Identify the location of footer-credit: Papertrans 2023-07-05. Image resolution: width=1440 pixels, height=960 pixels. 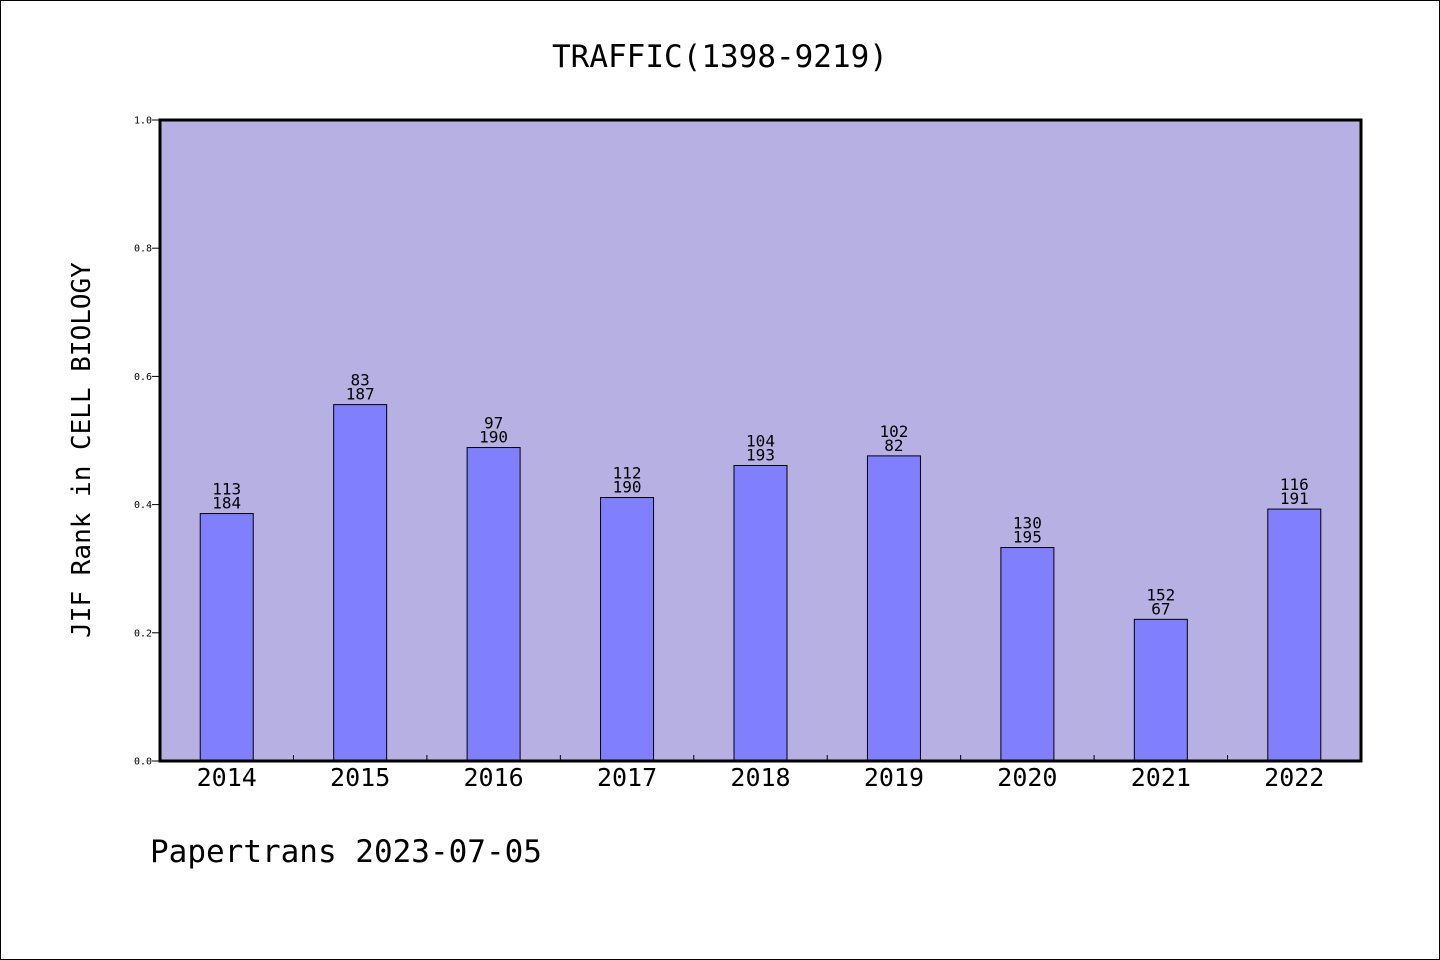
(346, 852).